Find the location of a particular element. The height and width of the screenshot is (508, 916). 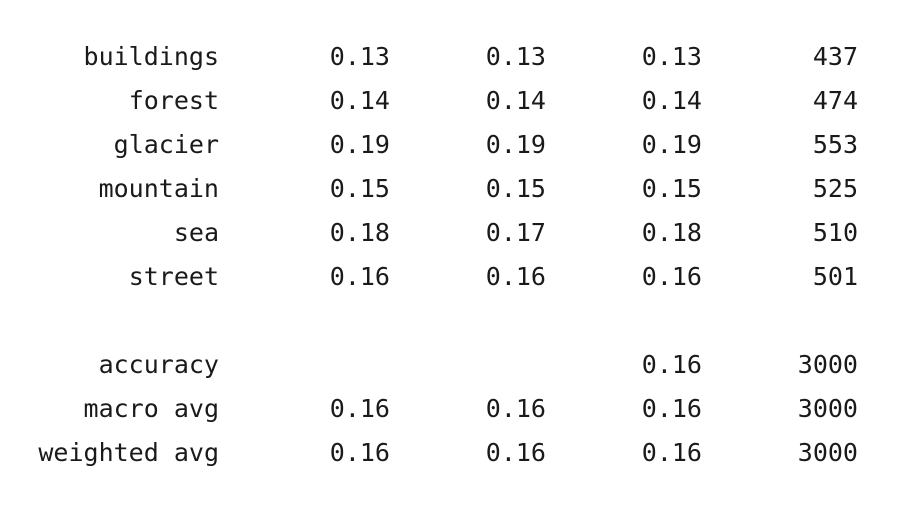

support-value: 437 is located at coordinates (835, 56).